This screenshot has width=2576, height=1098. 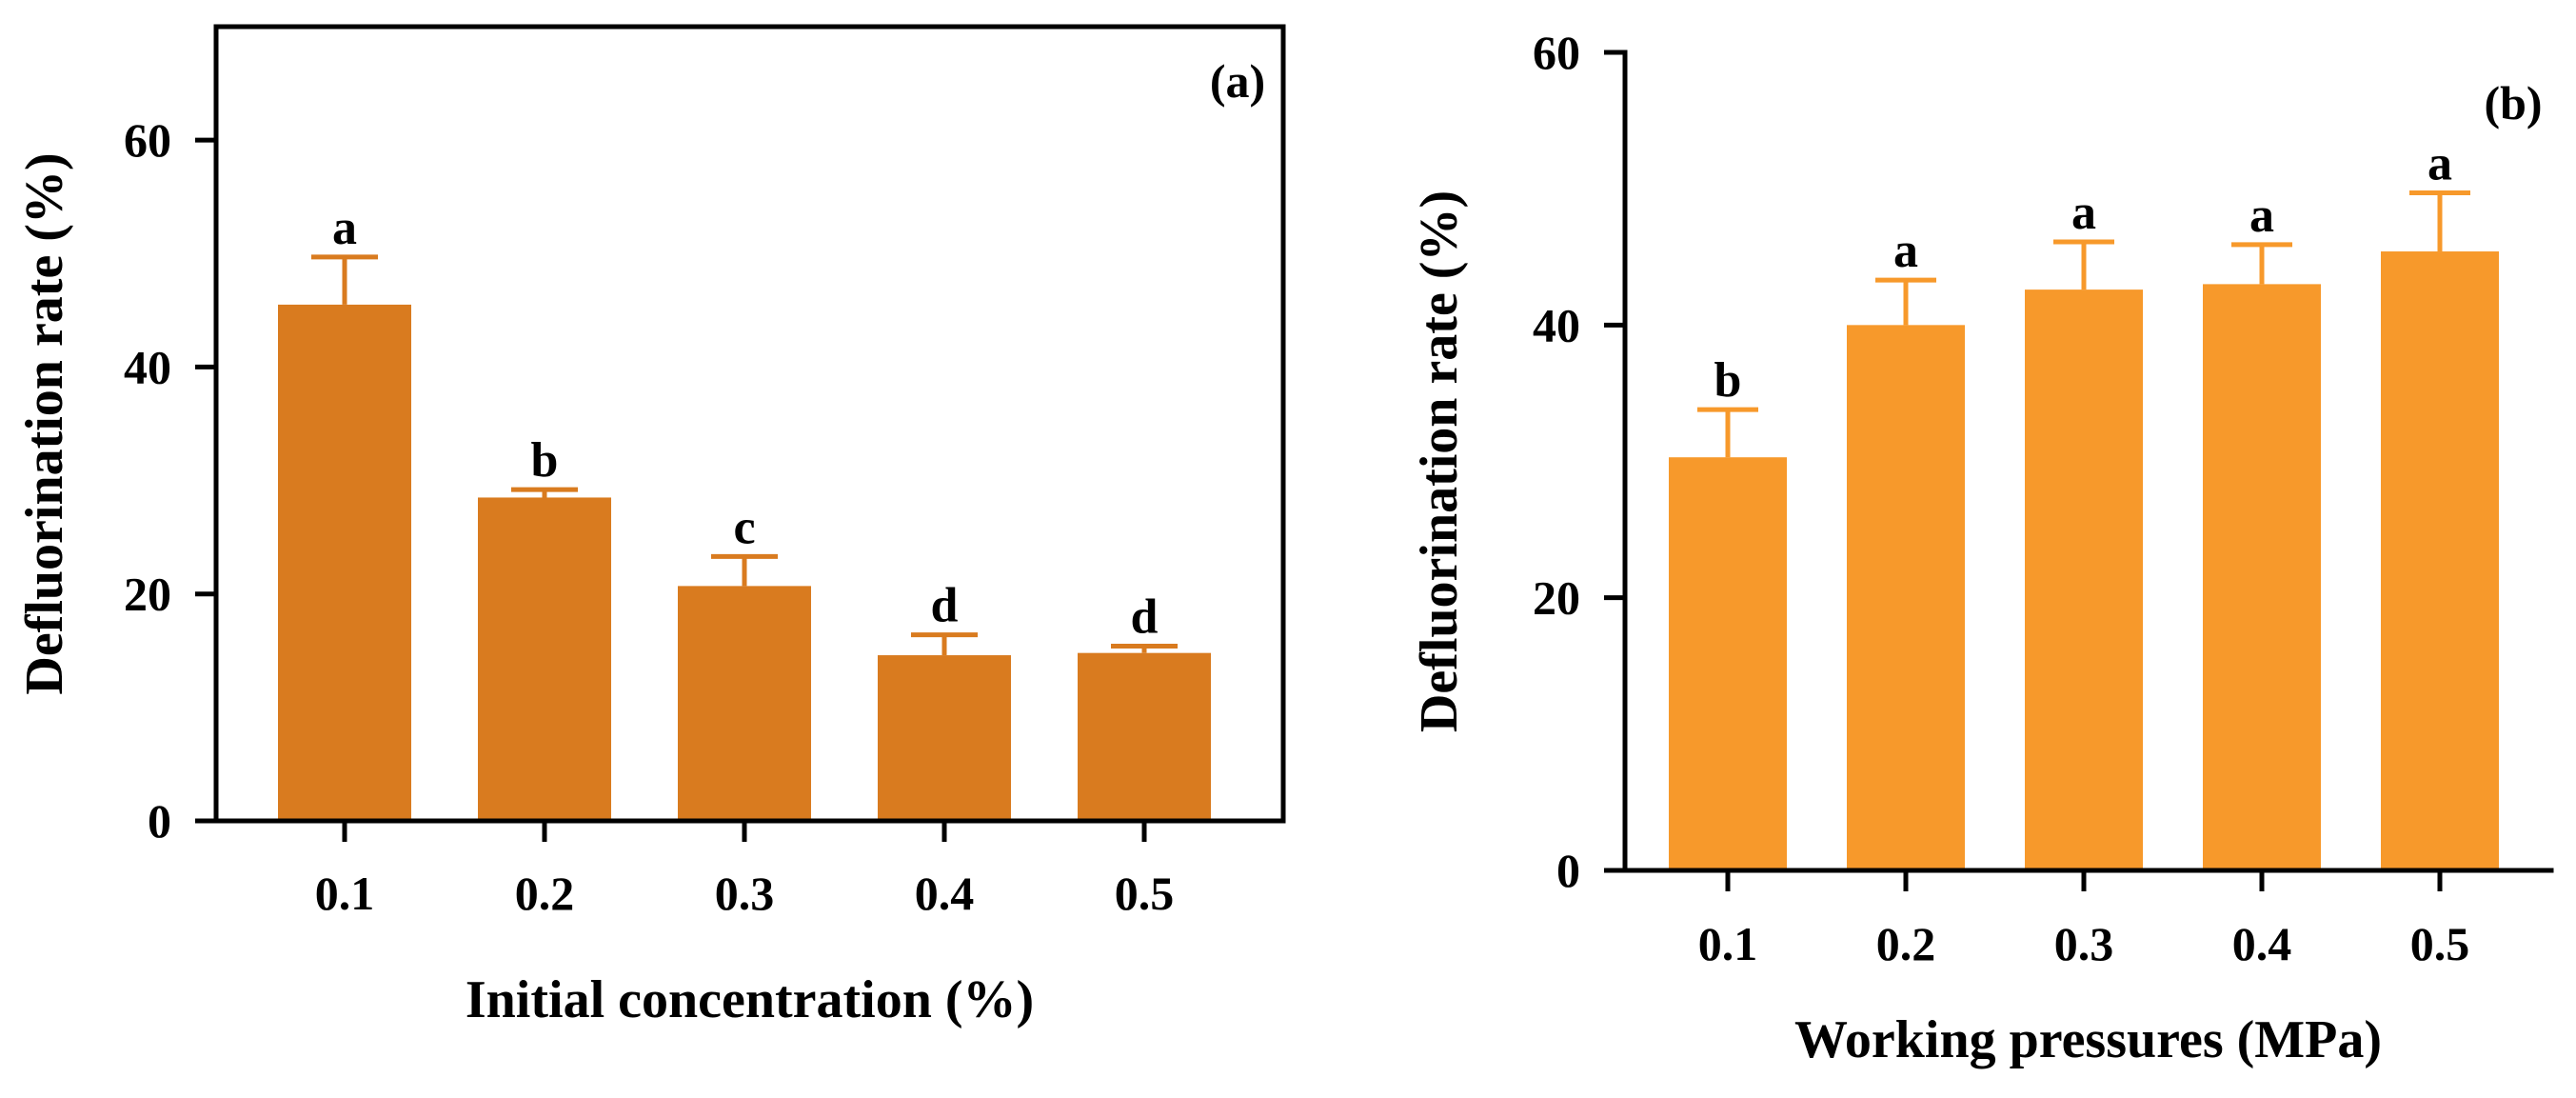 I want to click on x-tick-label-b-3: 0.3, so click(x=2084, y=943).